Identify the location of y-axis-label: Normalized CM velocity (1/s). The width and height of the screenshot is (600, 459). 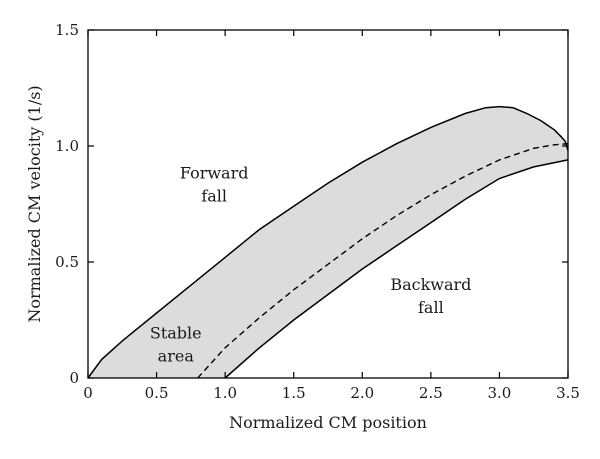
(34, 203).